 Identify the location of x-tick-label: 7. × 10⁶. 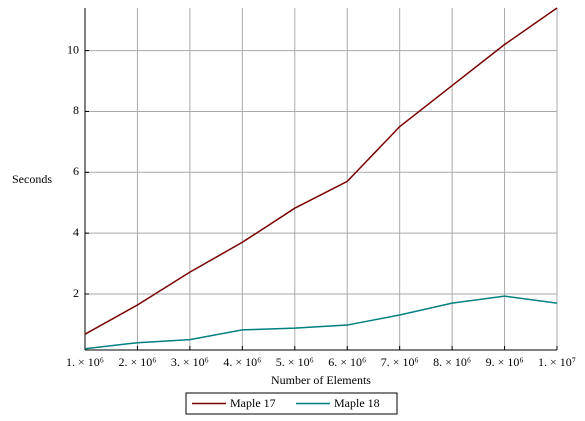
(400, 362).